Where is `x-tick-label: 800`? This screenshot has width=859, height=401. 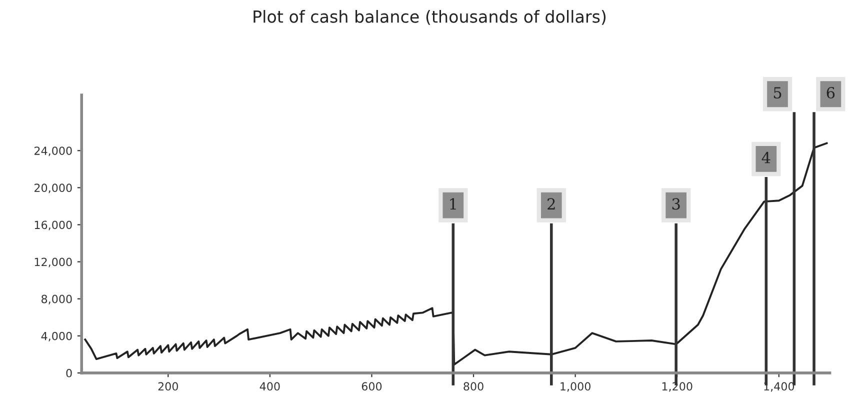 x-tick-label: 800 is located at coordinates (474, 386).